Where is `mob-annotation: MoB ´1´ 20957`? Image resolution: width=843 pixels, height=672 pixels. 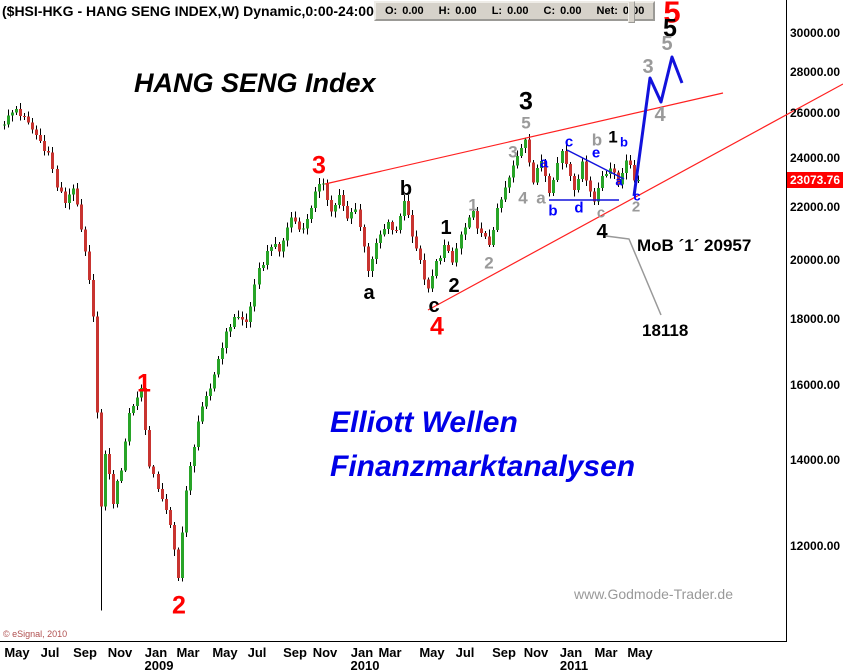 mob-annotation: MoB ´1´ 20957 is located at coordinates (694, 245).